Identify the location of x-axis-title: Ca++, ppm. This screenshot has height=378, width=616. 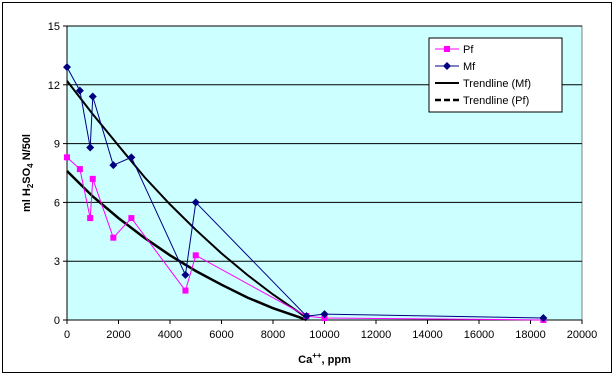
(324, 358).